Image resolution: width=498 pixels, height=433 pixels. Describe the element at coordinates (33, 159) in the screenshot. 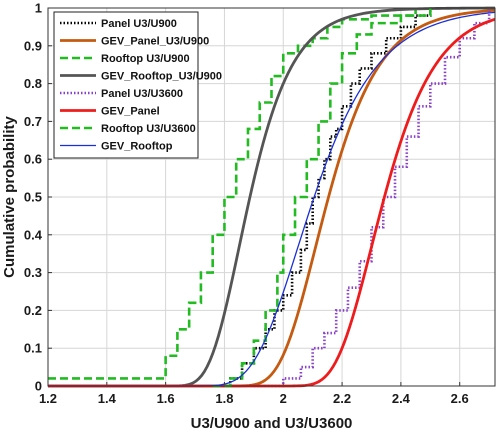

I see `y-tick-label: 0.6` at that location.